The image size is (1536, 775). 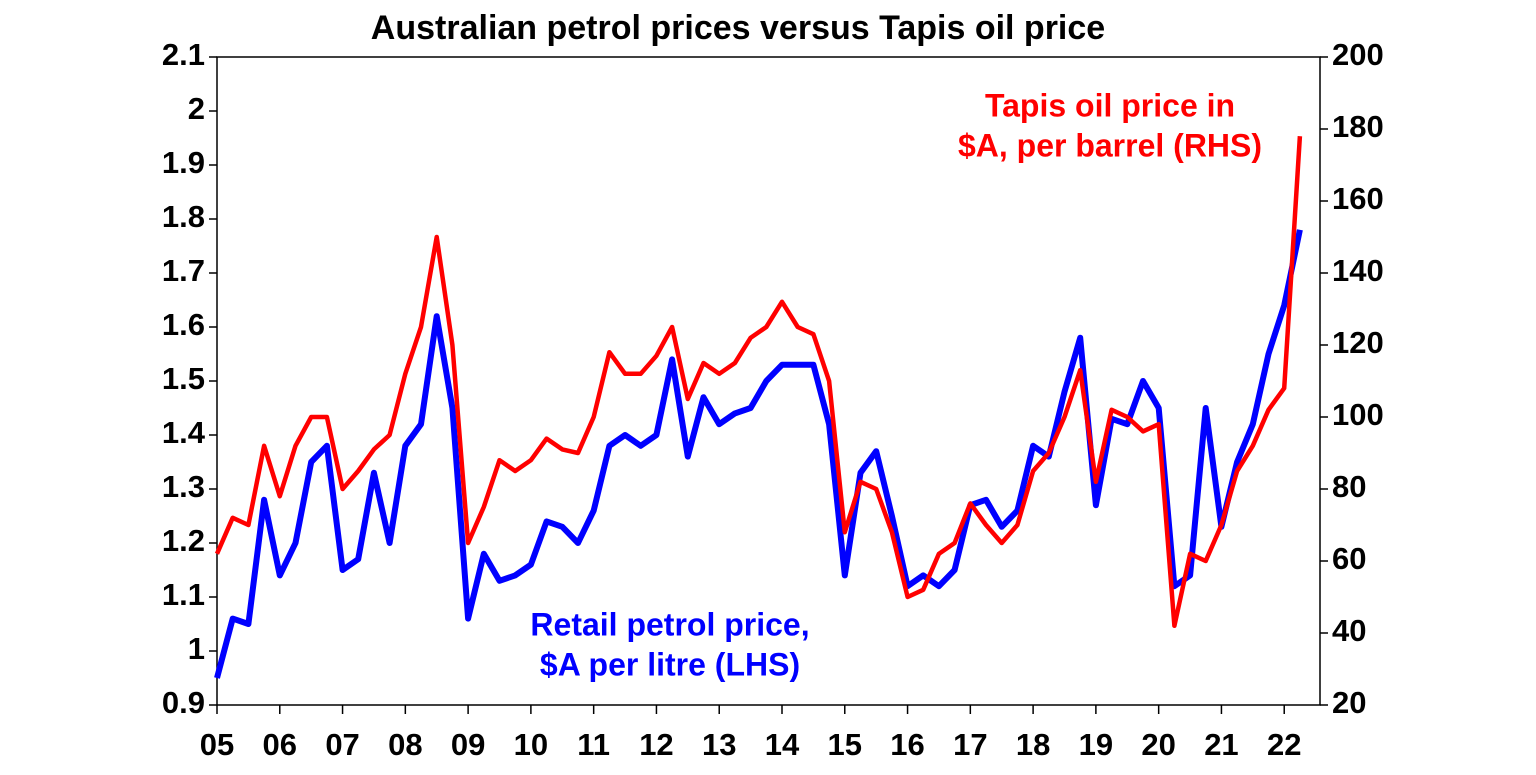 I want to click on x-tick-label: 20, so click(x=1158, y=744).